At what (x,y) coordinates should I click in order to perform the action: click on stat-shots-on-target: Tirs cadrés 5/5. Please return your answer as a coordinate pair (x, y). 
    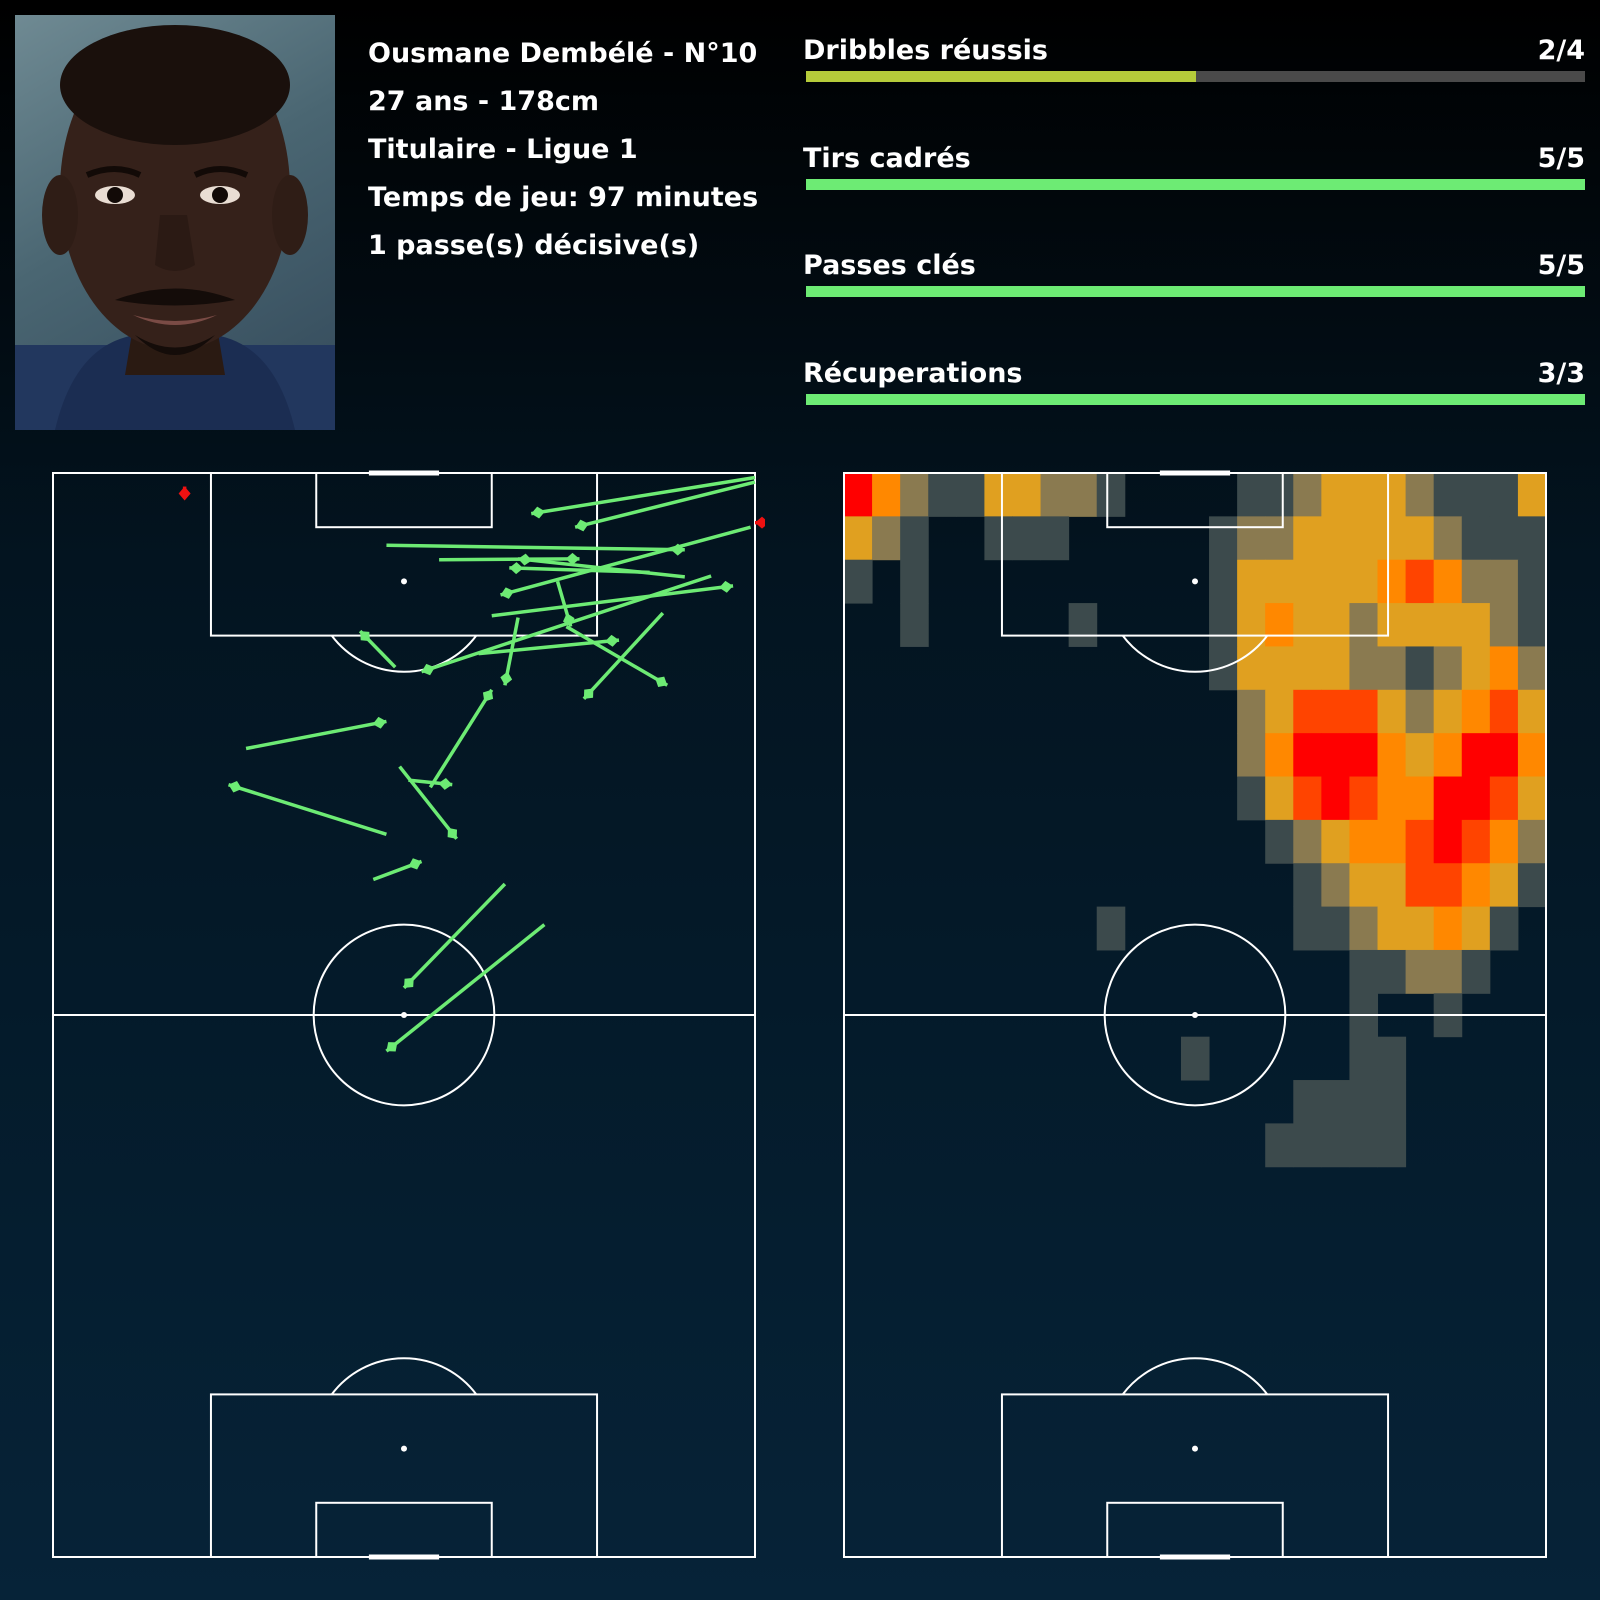
    Looking at the image, I should click on (1194, 190).